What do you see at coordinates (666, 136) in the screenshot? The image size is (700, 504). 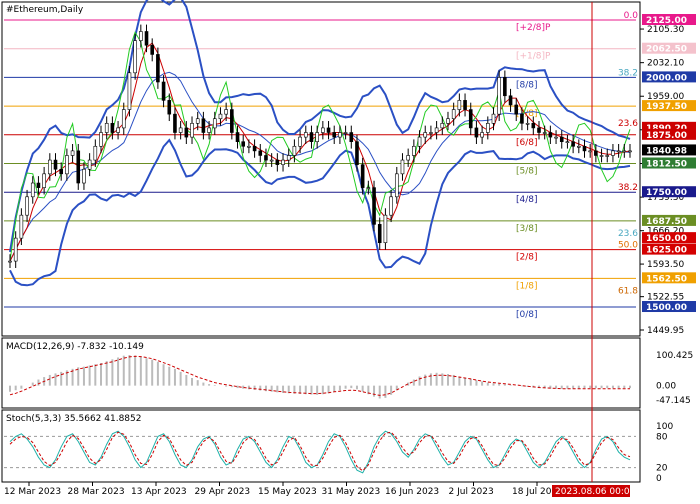 I see `price-tag-label: 1875.00` at bounding box center [666, 136].